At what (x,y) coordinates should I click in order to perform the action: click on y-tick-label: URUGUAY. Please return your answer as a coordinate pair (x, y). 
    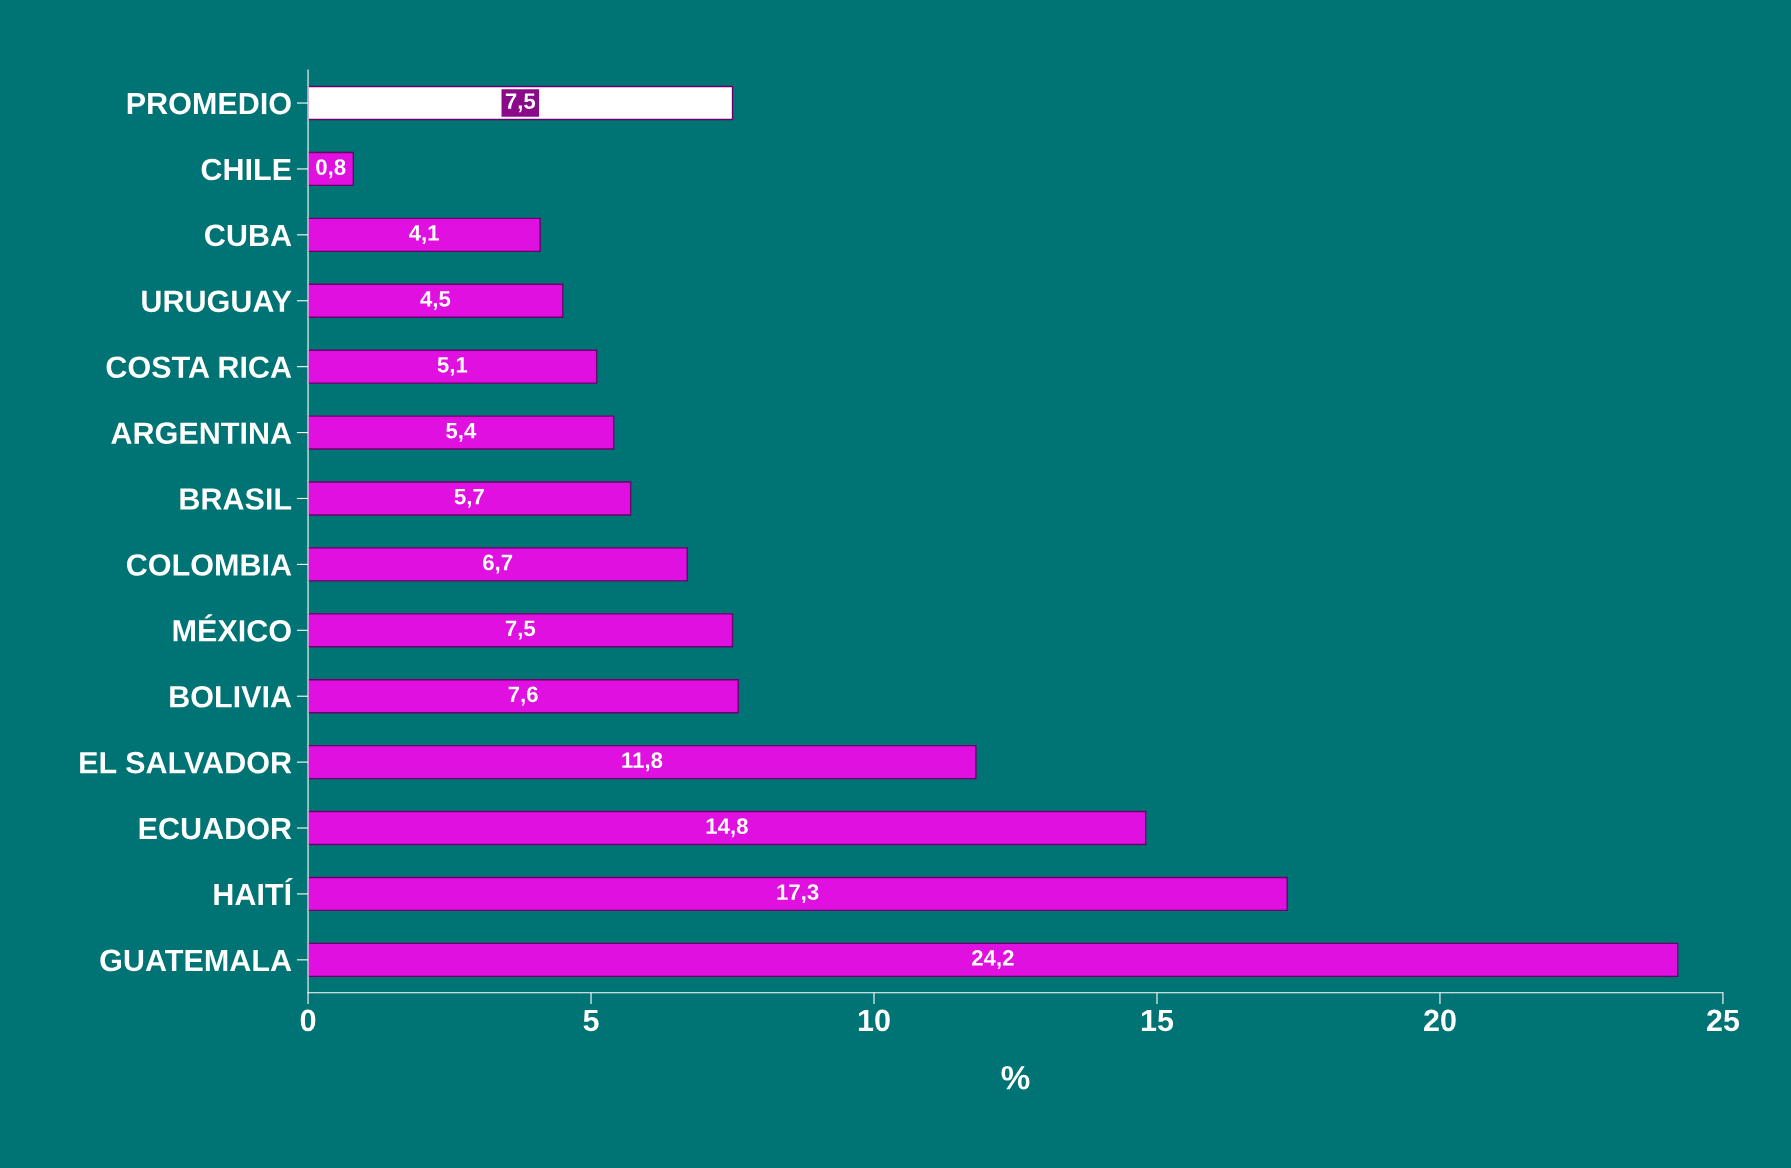
    Looking at the image, I should click on (217, 301).